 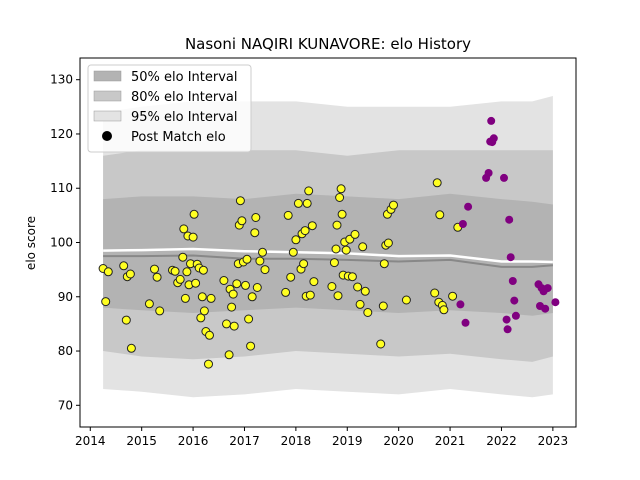 What do you see at coordinates (90, 441) in the screenshot?
I see `x-tick-label: 2014` at bounding box center [90, 441].